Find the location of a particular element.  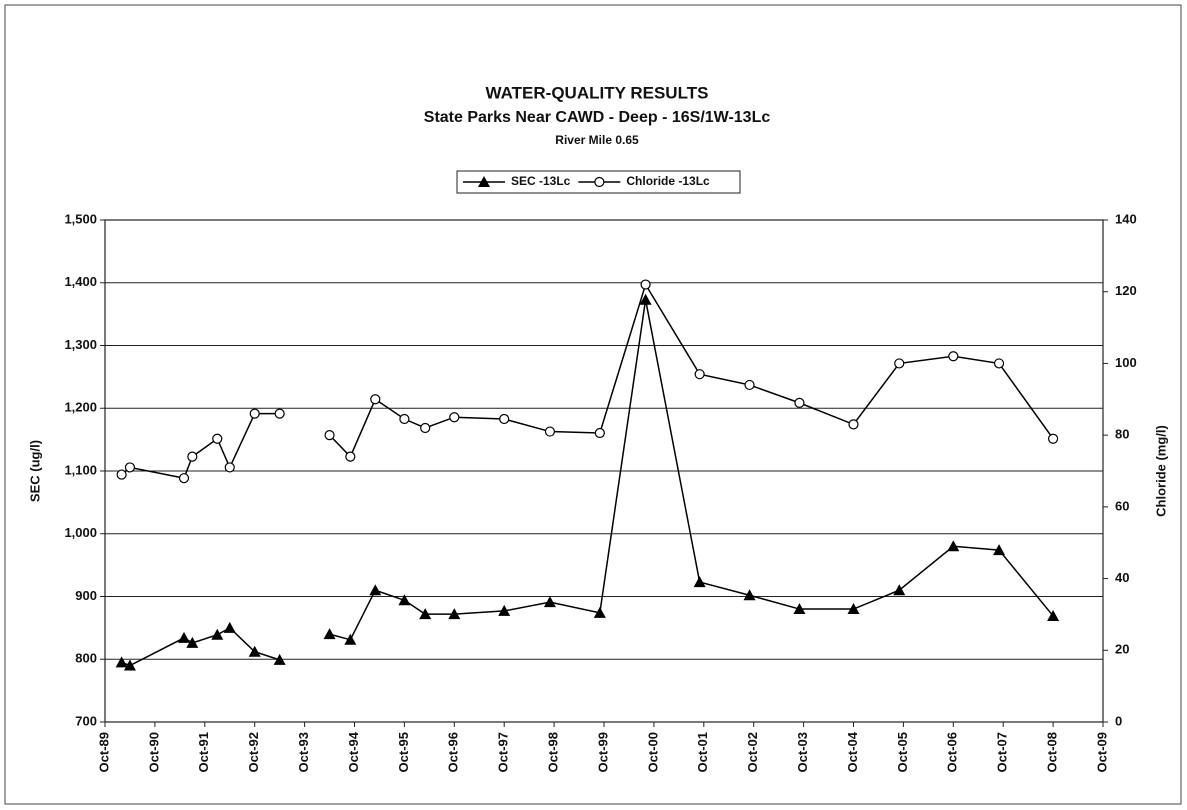

y2-tick-label: 140 is located at coordinates (1126, 218).